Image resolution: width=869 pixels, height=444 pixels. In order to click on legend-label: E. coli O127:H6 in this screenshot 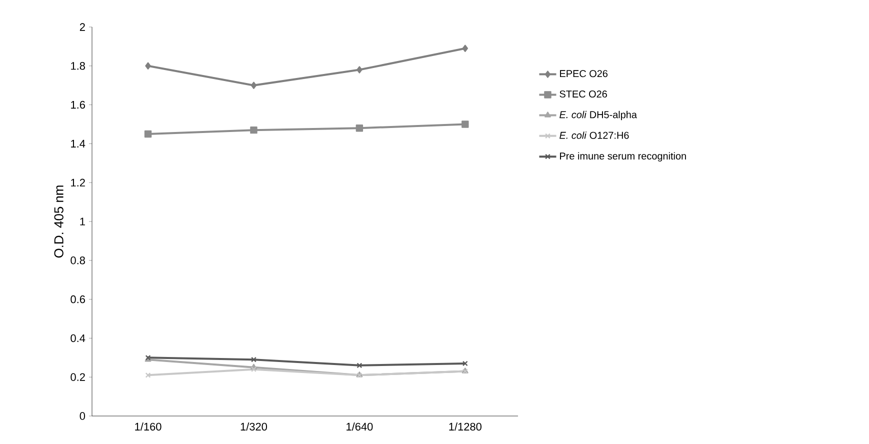, I will do `click(594, 135)`.